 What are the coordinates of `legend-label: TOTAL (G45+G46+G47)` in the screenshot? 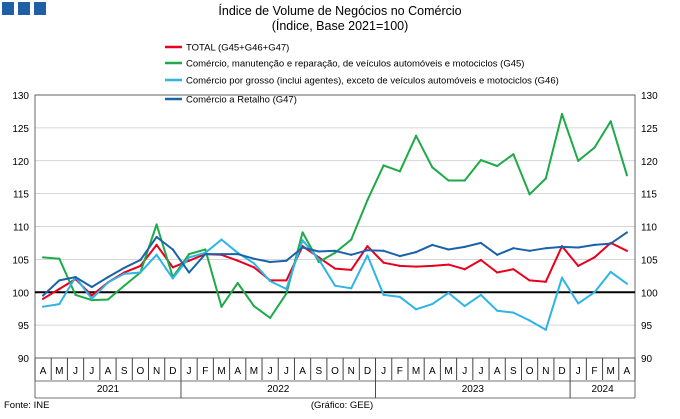 It's located at (237, 48).